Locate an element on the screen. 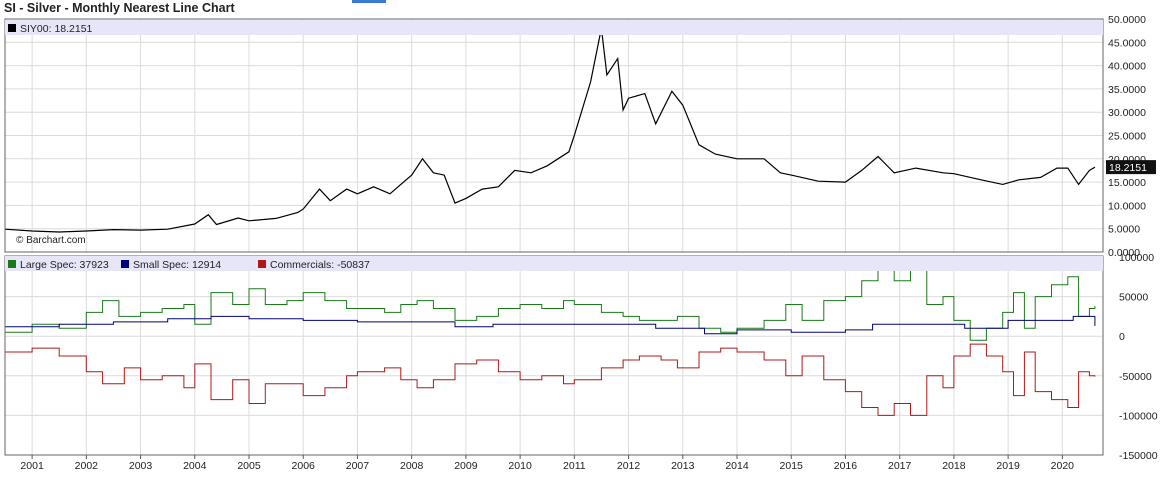 The height and width of the screenshot is (478, 1161). cot-y-axis: 100000 50000 0 -50000 -100000 -150000 is located at coordinates (1138, 357).